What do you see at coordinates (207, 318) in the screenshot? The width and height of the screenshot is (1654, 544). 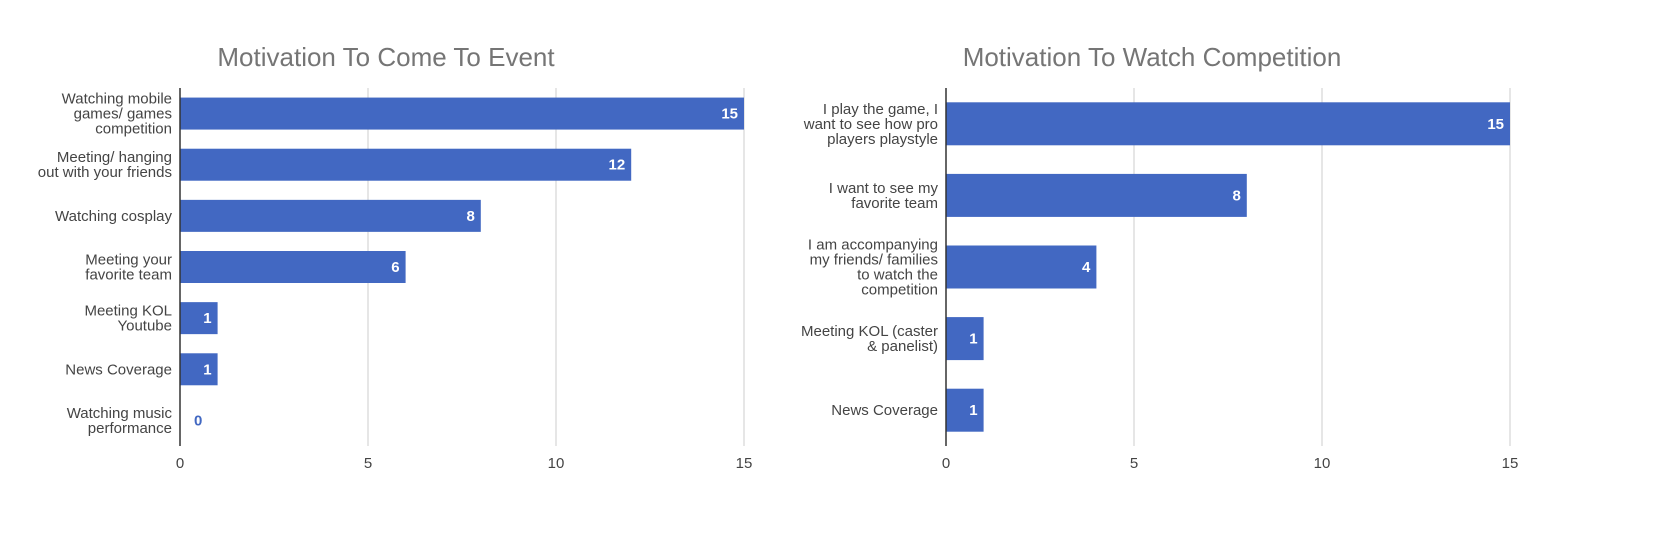 I see `data-label-0-4: 1` at bounding box center [207, 318].